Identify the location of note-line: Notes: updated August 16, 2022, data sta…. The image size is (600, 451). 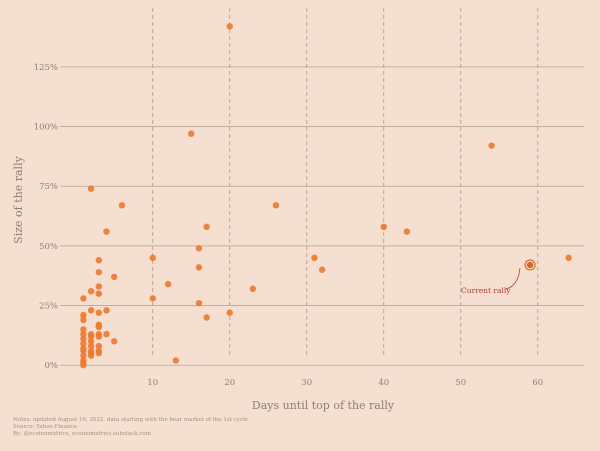
(130, 420).